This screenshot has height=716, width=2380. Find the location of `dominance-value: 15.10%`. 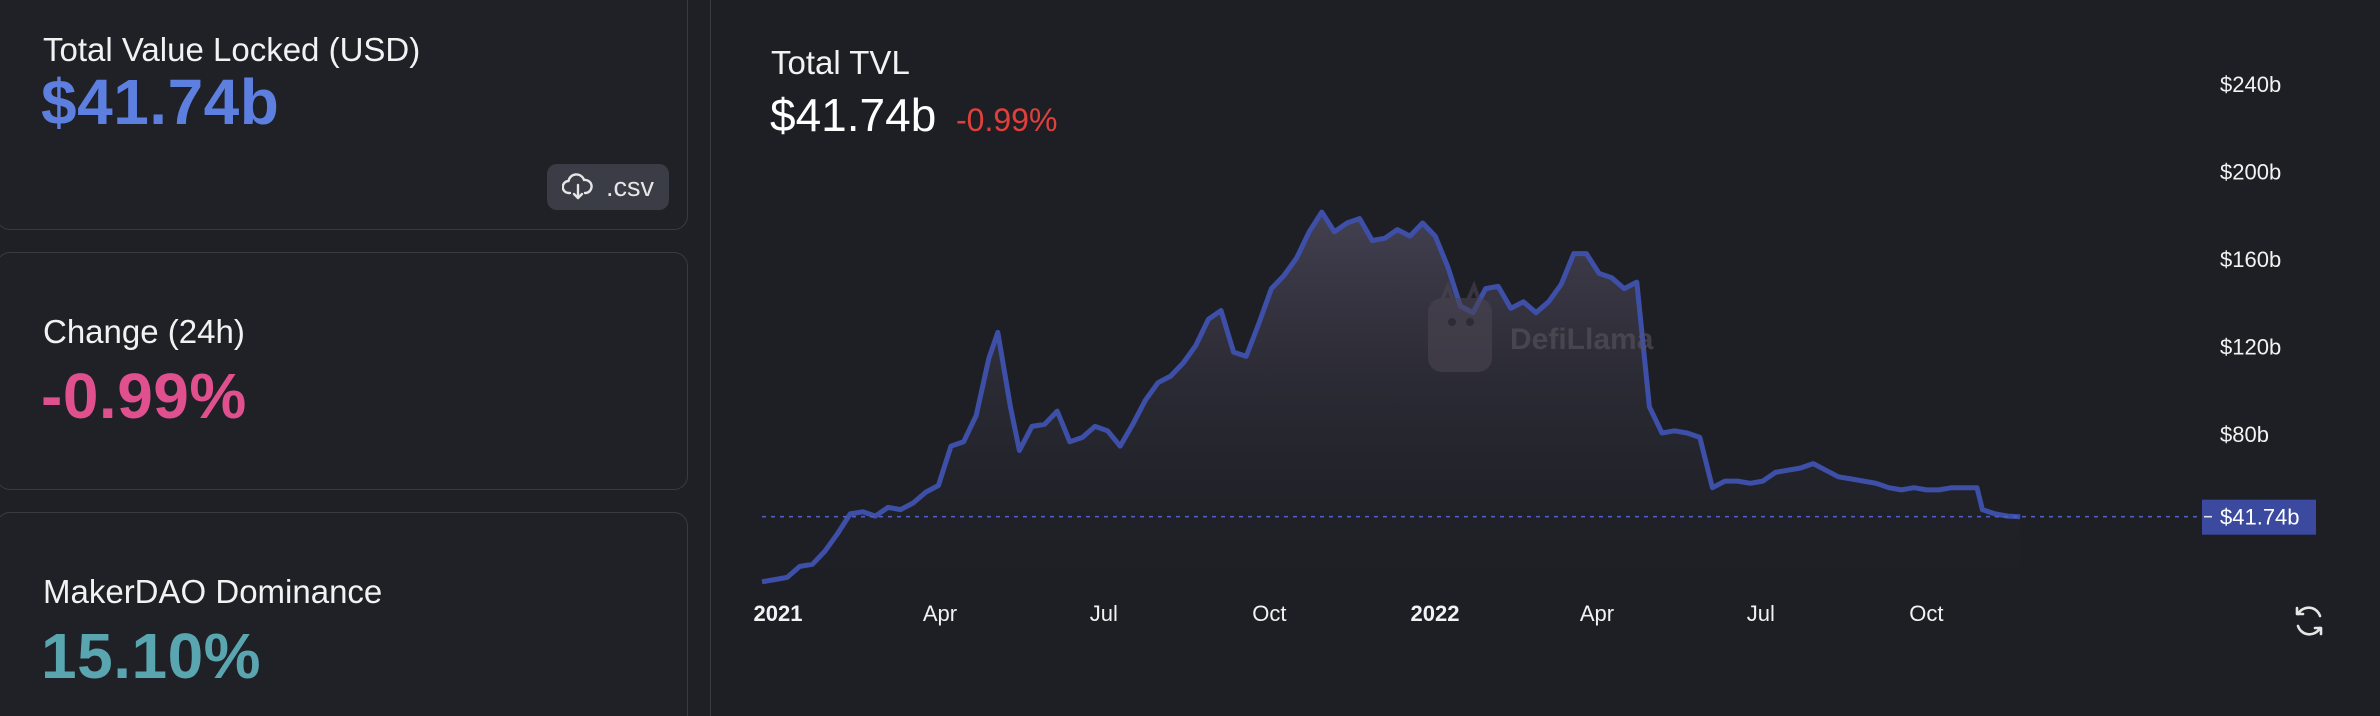

dominance-value: 15.10% is located at coordinates (151, 656).